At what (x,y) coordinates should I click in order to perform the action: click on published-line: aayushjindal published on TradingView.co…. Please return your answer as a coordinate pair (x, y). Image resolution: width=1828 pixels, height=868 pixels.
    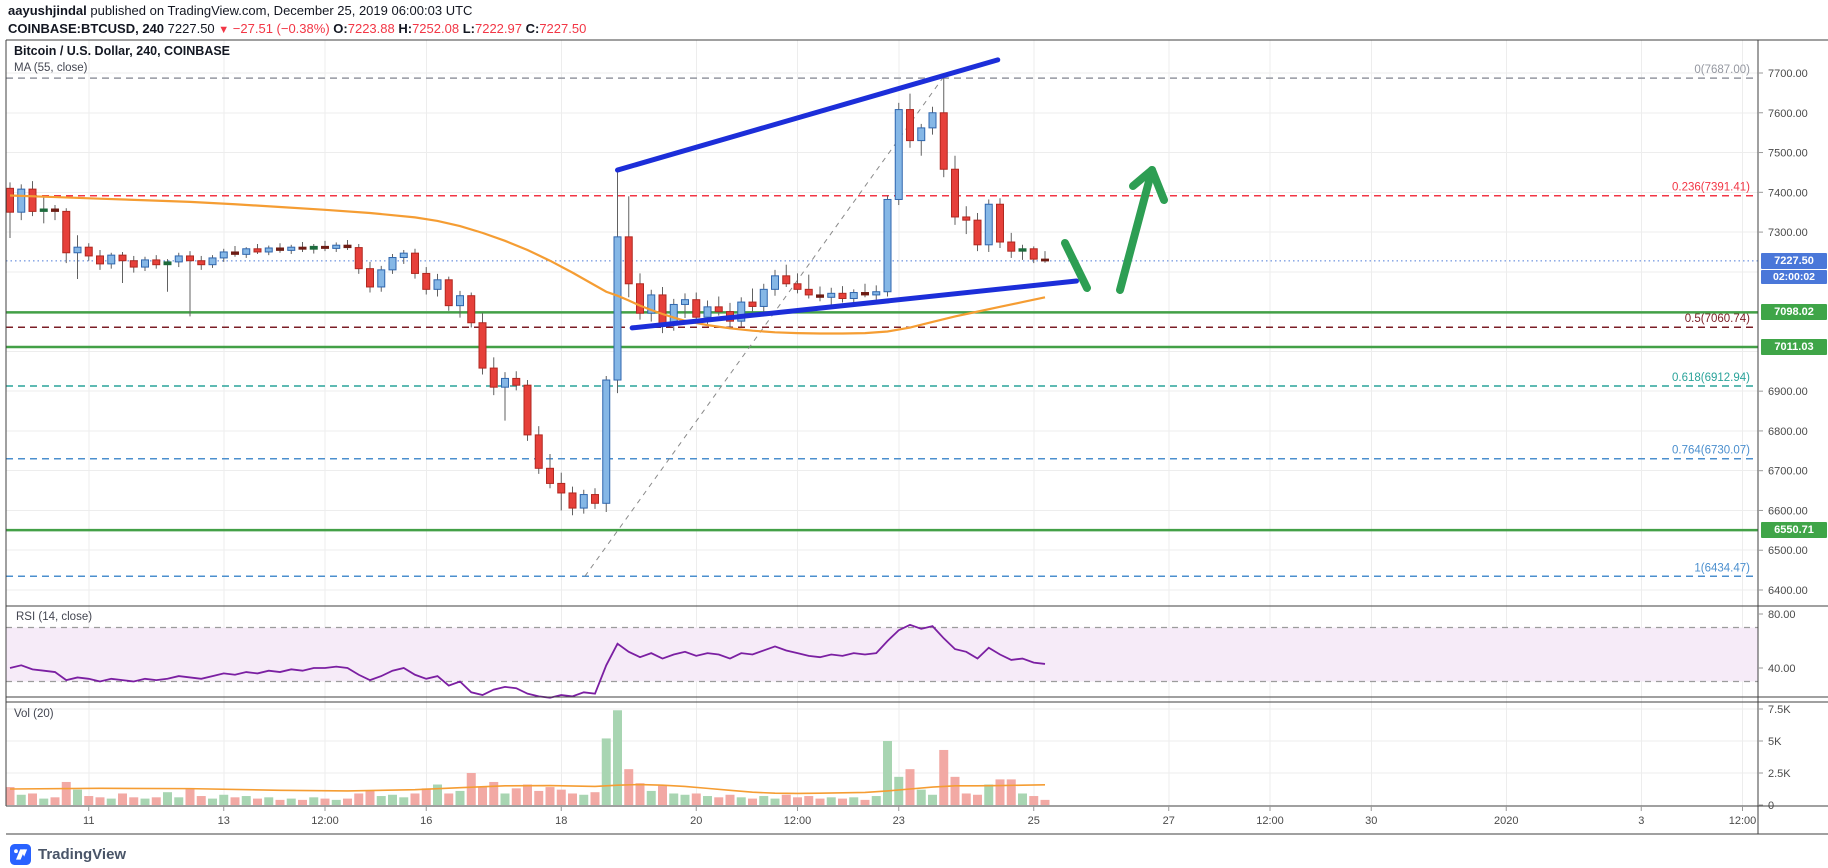
    Looking at the image, I should click on (708, 11).